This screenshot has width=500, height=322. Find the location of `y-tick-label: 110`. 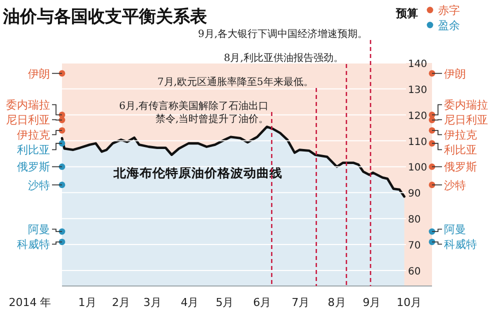

y-tick-label: 110 is located at coordinates (418, 142).